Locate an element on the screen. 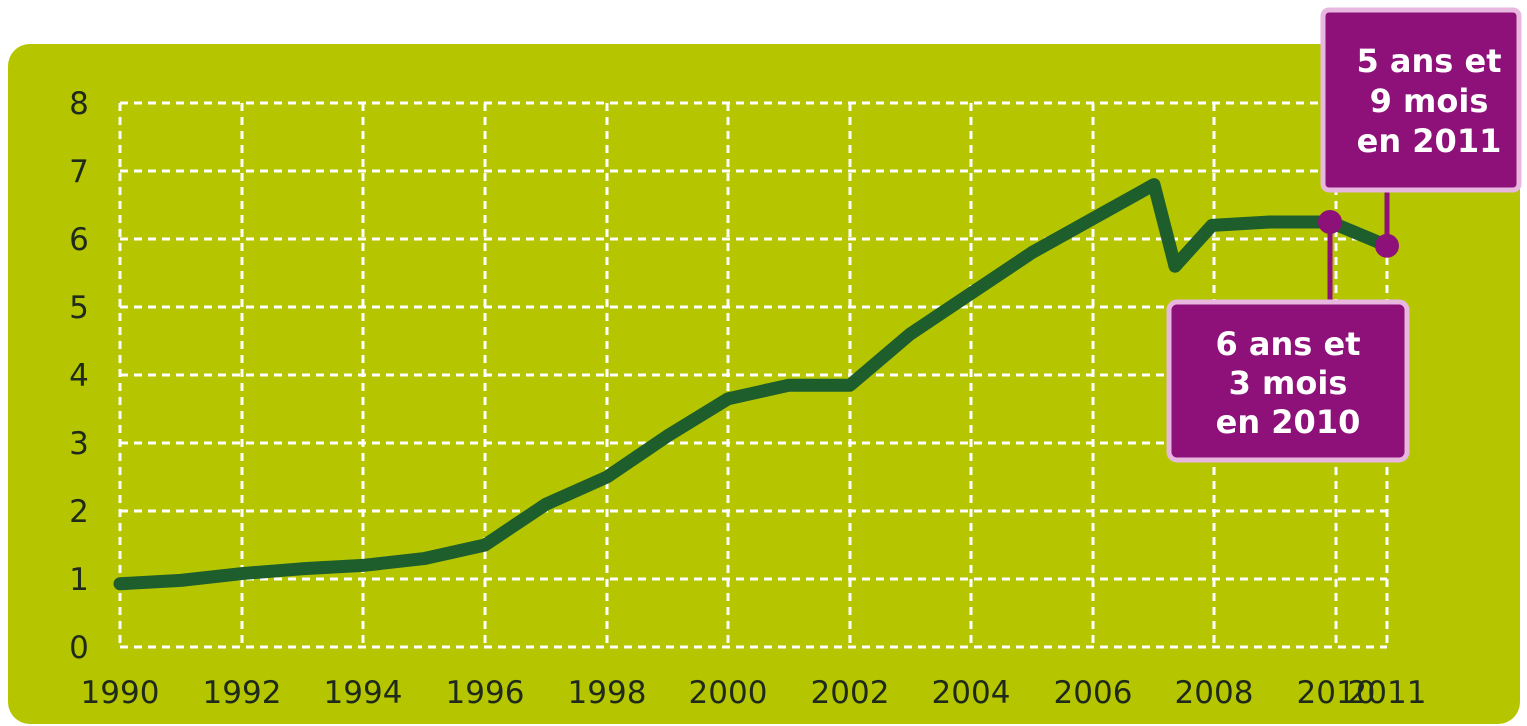 The image size is (1527, 726). y-tick-label: 8 is located at coordinates (79, 104).